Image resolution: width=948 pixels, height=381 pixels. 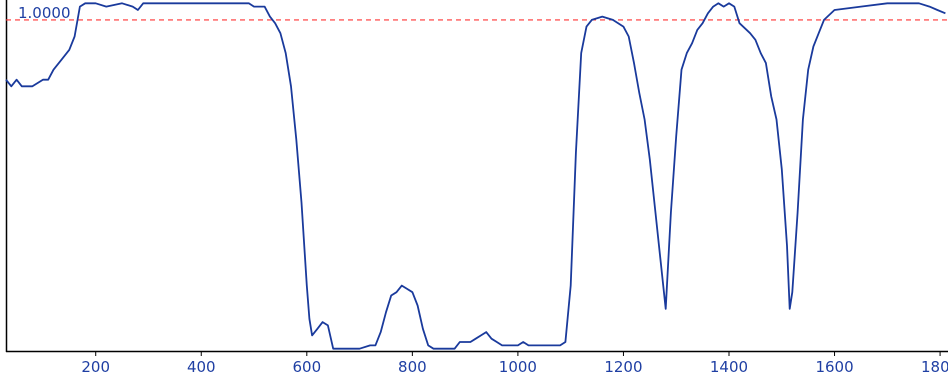 I want to click on x-tick-label: 600, so click(x=306, y=367).